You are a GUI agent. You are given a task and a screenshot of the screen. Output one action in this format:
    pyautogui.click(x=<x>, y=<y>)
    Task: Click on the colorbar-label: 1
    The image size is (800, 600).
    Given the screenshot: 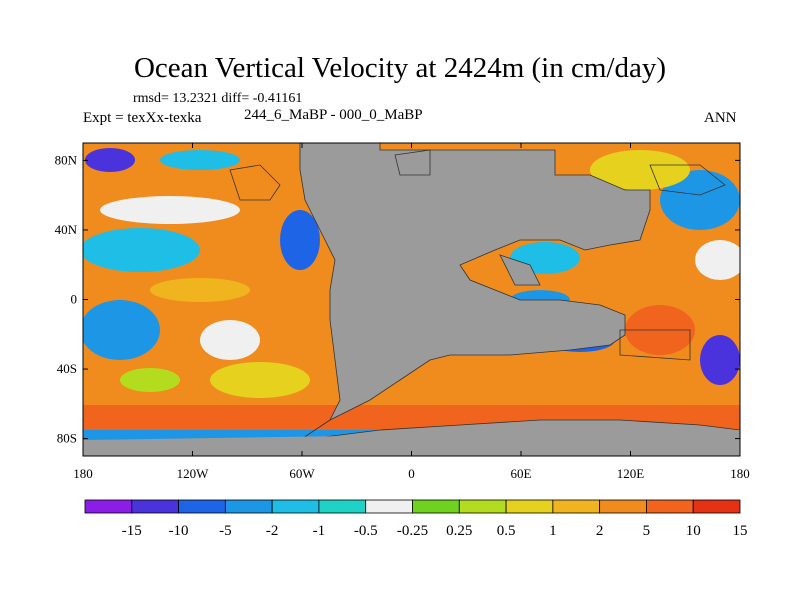 What is the action you would take?
    pyautogui.click(x=553, y=531)
    